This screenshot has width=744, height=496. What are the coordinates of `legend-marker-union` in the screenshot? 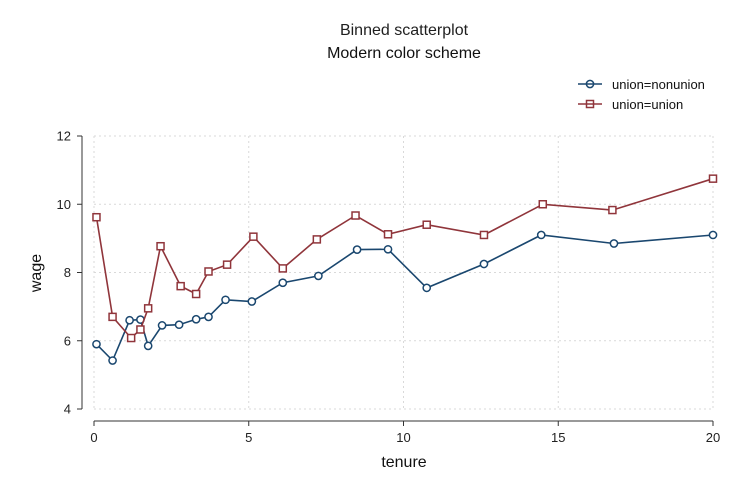 It's located at (590, 104).